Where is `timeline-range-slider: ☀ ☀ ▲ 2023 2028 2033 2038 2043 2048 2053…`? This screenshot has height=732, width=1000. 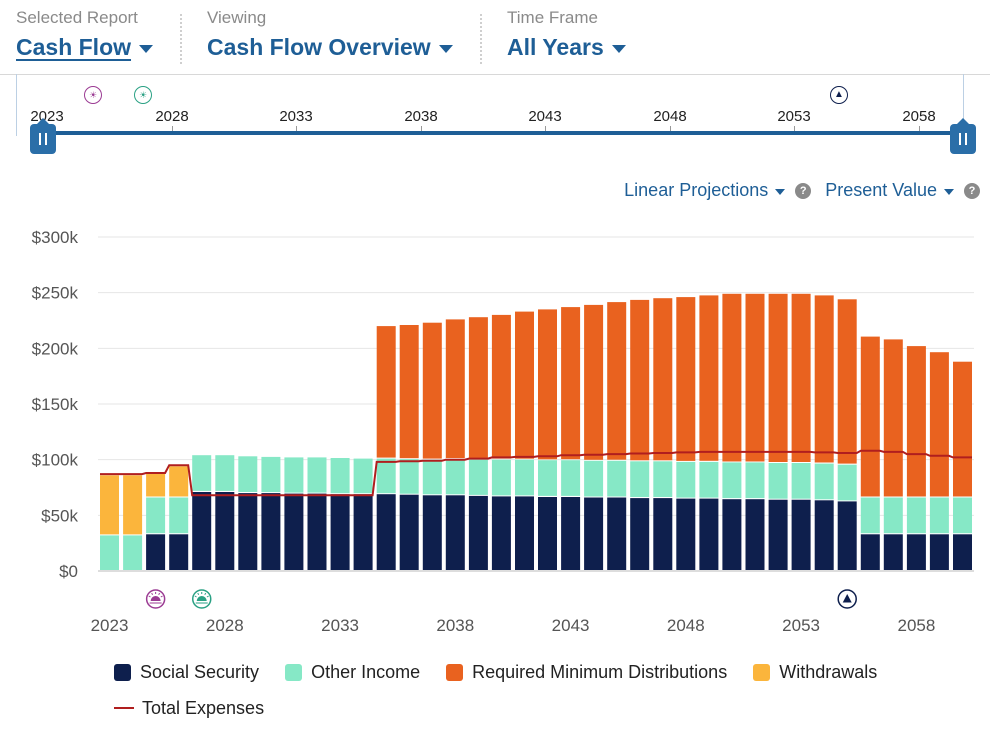 timeline-range-slider: ☀ ☀ ▲ 2023 2028 2033 2038 2043 2048 2053… is located at coordinates (496, 114).